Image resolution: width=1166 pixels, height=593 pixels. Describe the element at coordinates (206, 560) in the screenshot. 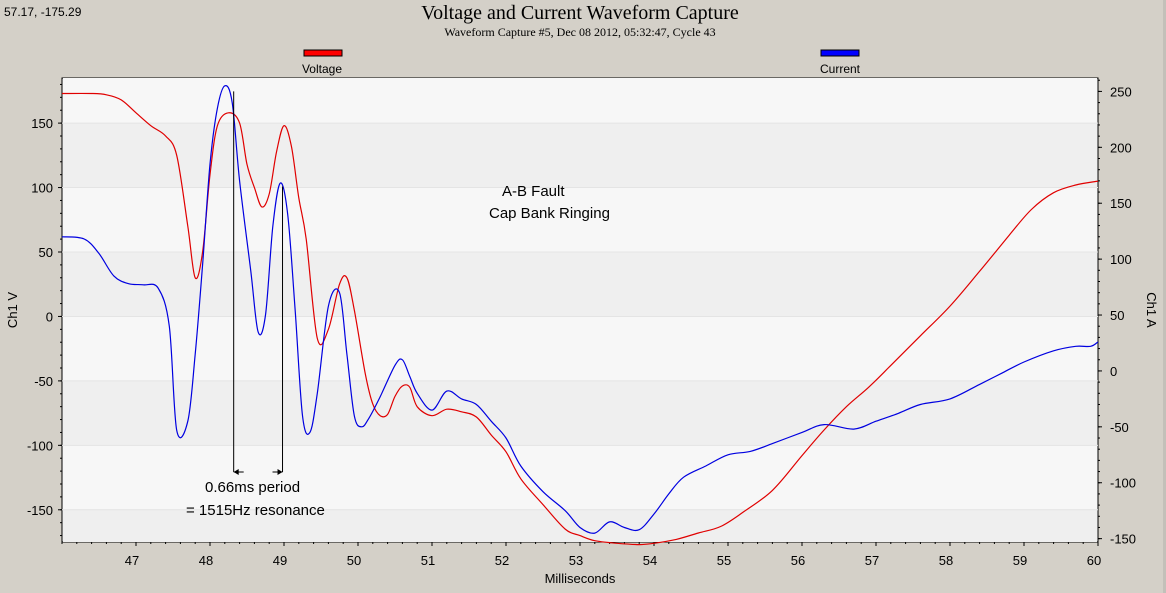

I see `x-tick-label: 48` at that location.